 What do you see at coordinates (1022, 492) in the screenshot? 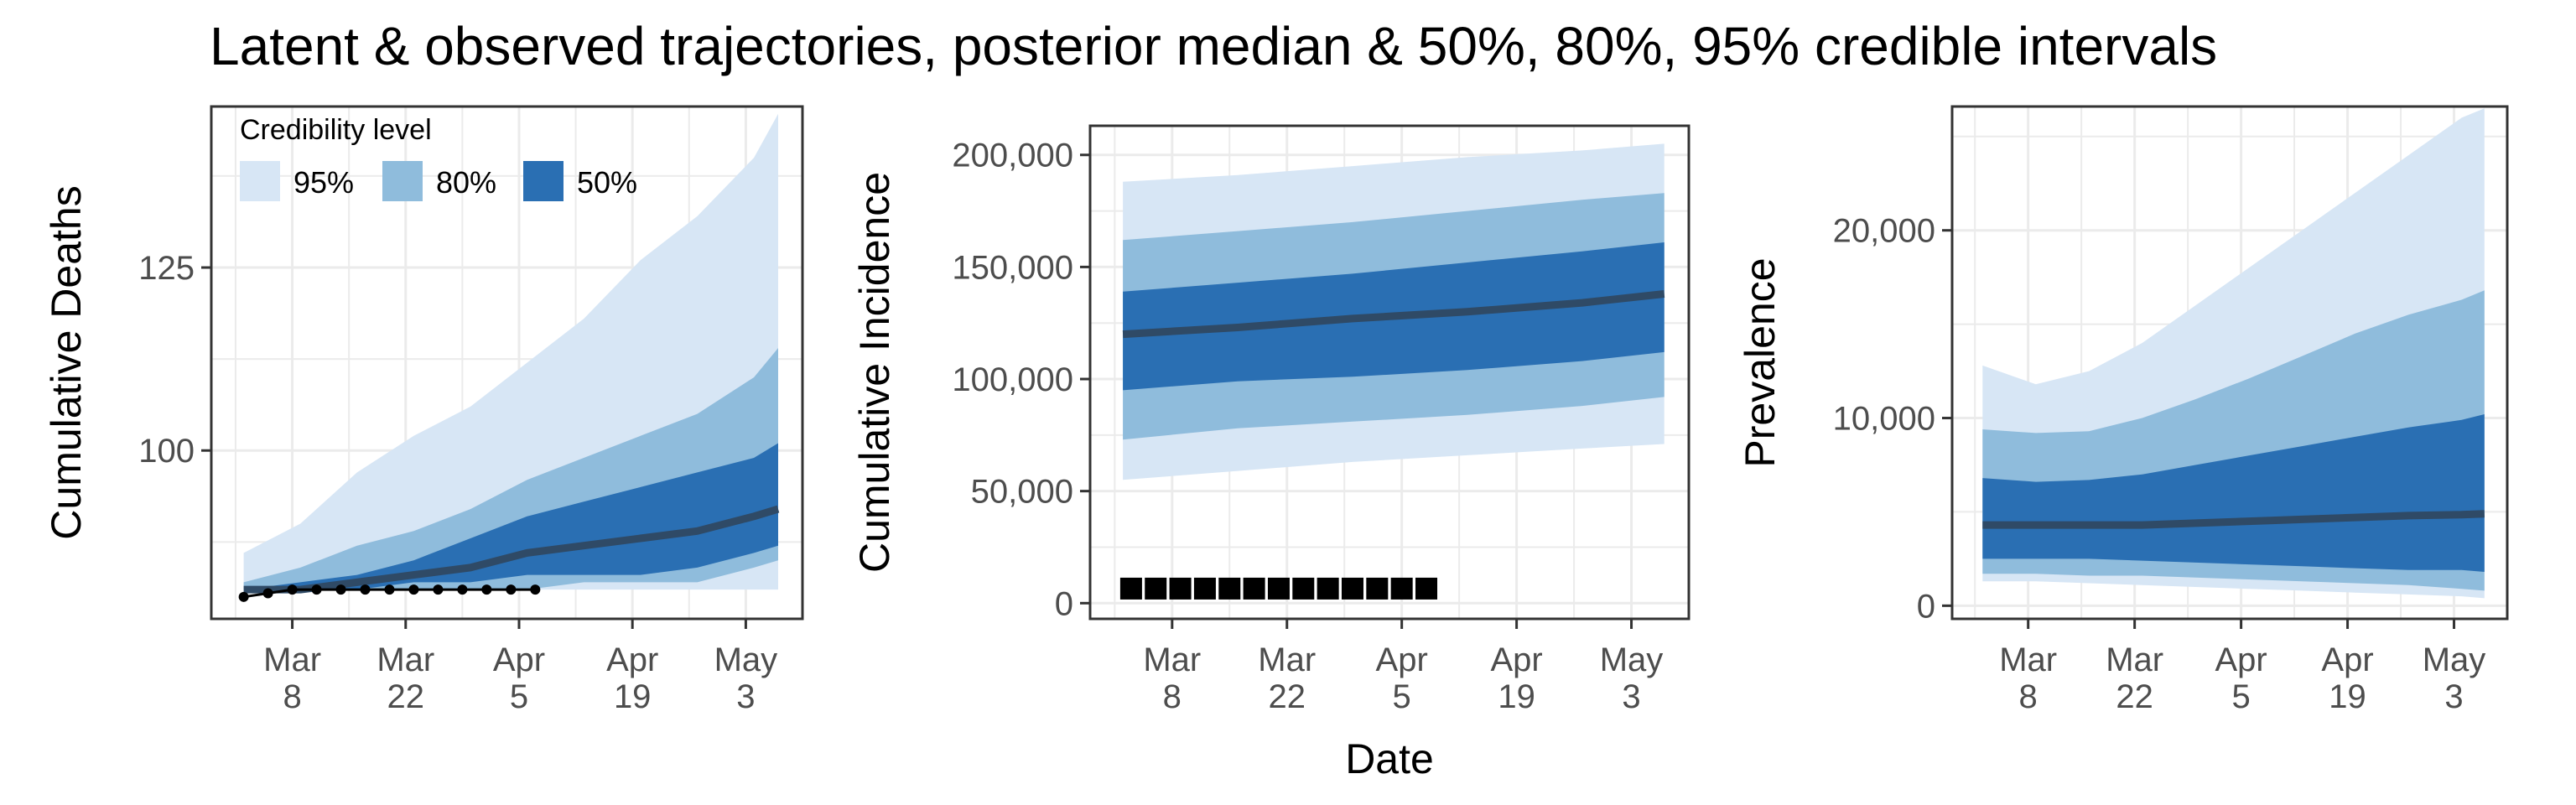
I see `y-tick-label: 50,000` at bounding box center [1022, 492].